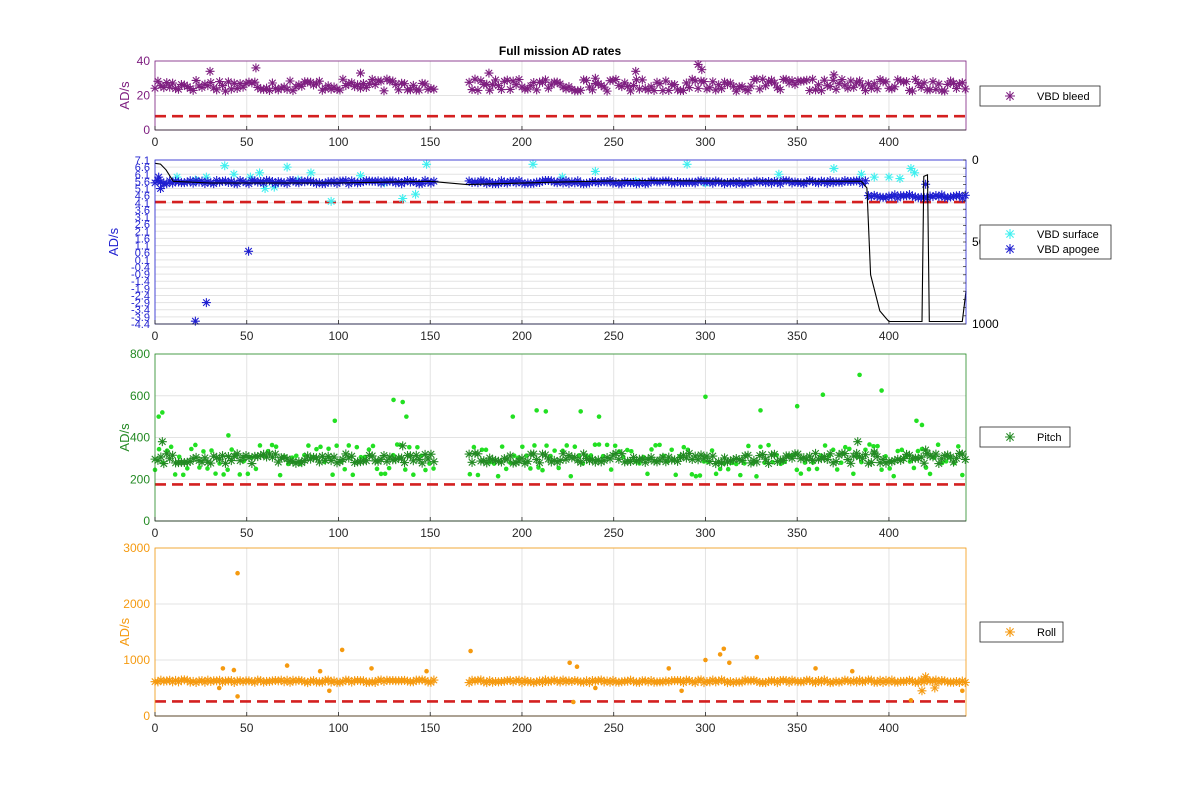  I want to click on y-tick-label: 0.1, so click(142, 261).